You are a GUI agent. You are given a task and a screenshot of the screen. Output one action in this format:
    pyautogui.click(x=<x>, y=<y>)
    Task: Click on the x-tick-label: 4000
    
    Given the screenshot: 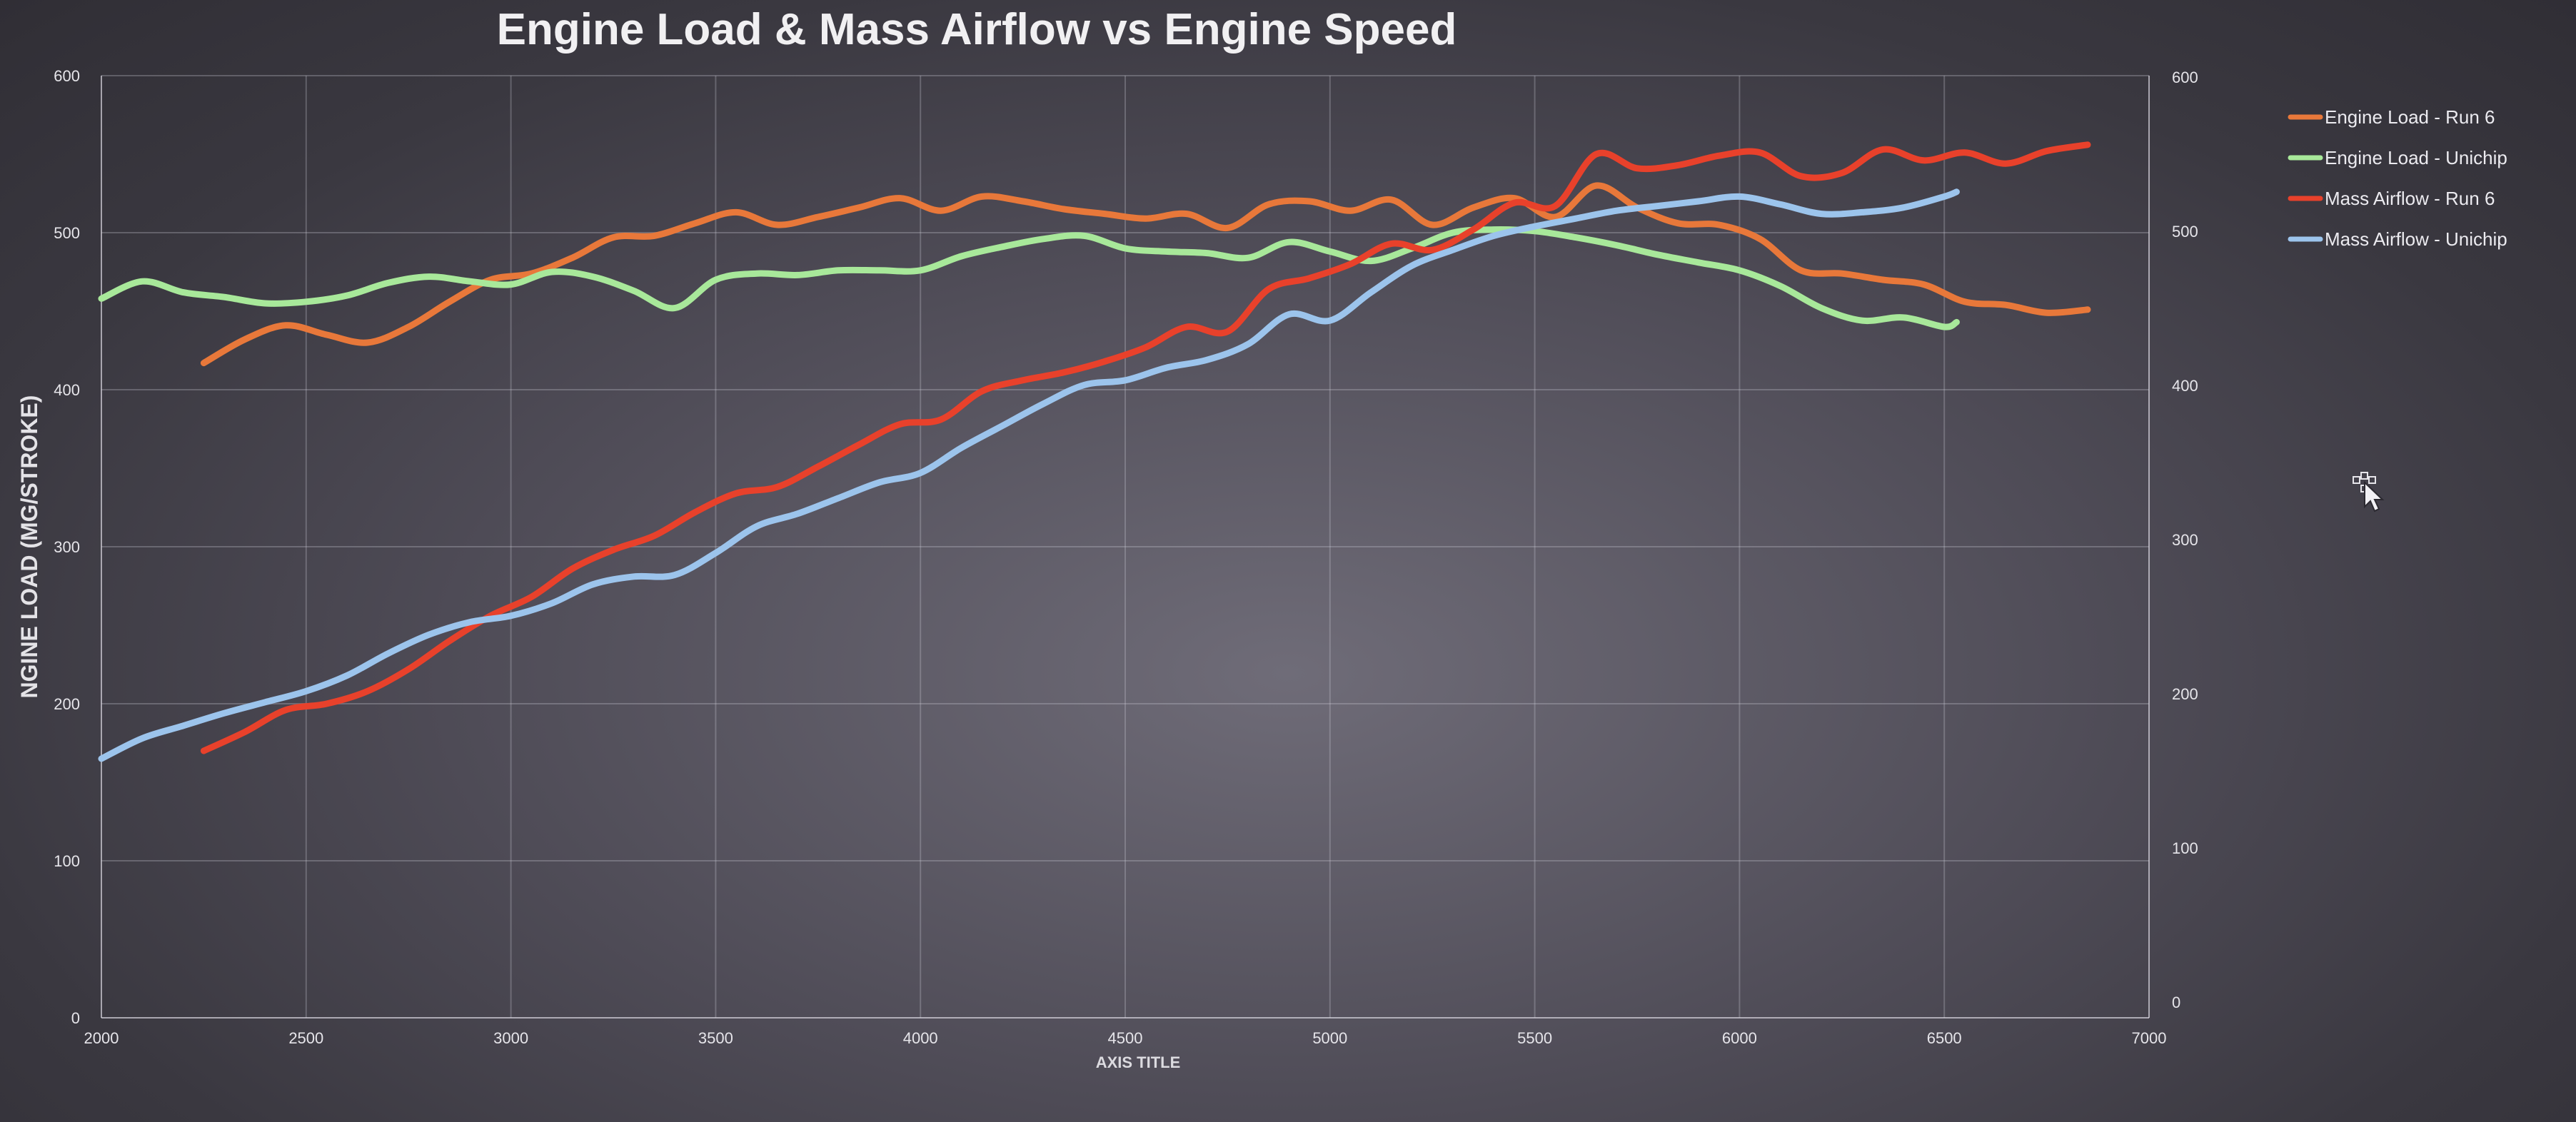 What is the action you would take?
    pyautogui.click(x=920, y=1038)
    